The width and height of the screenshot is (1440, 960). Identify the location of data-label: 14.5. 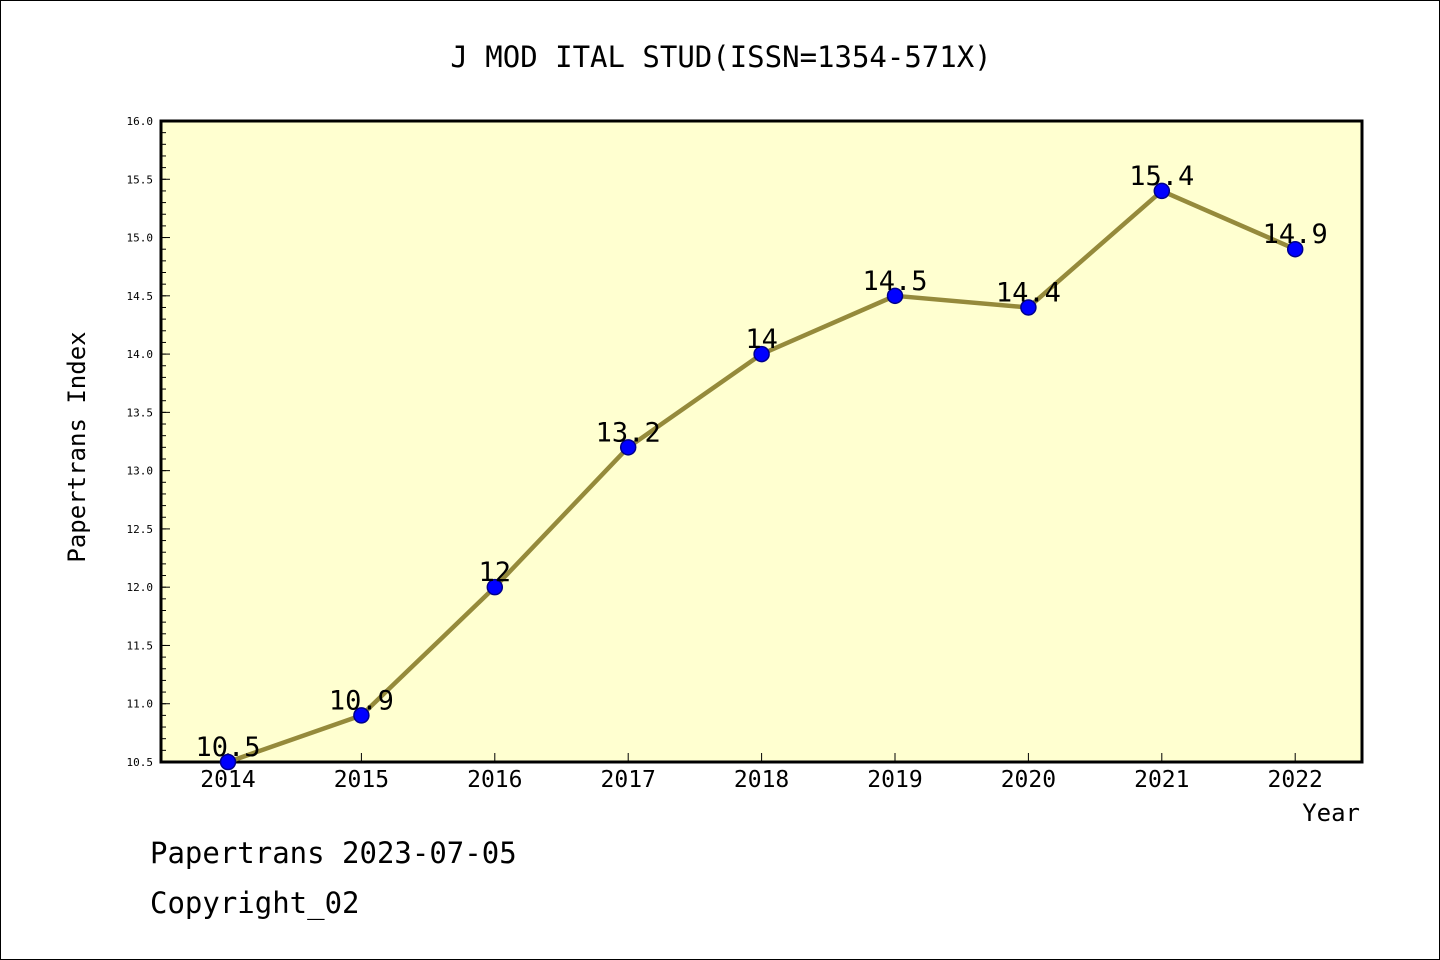
(894, 281).